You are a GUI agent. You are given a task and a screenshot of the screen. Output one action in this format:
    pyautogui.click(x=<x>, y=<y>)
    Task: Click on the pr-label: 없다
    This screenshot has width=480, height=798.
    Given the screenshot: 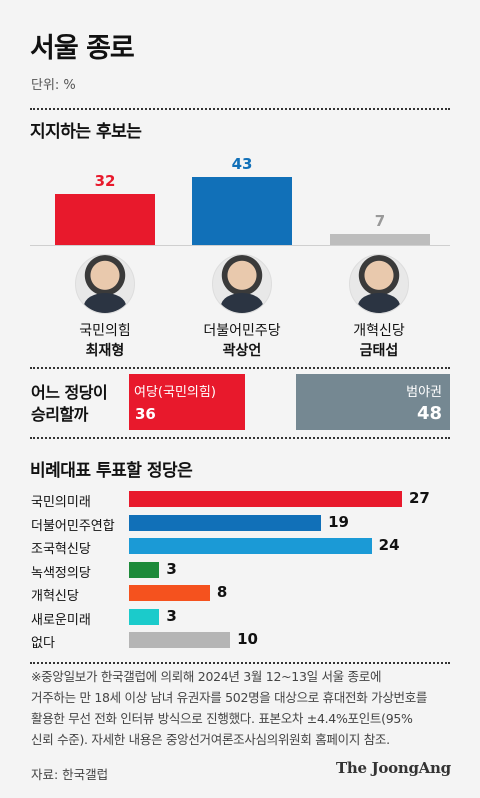 What is the action you would take?
    pyautogui.click(x=43, y=643)
    